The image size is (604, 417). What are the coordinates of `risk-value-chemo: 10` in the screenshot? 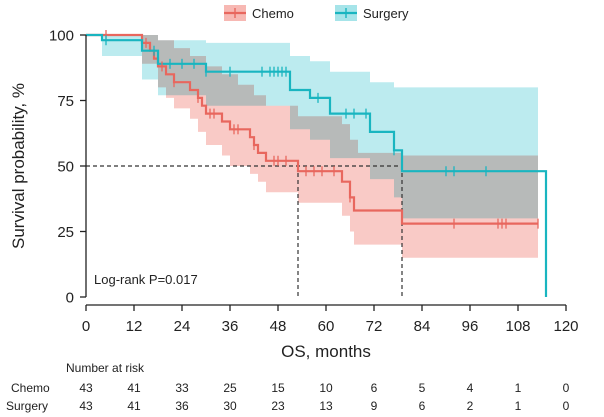 It's located at (326, 388).